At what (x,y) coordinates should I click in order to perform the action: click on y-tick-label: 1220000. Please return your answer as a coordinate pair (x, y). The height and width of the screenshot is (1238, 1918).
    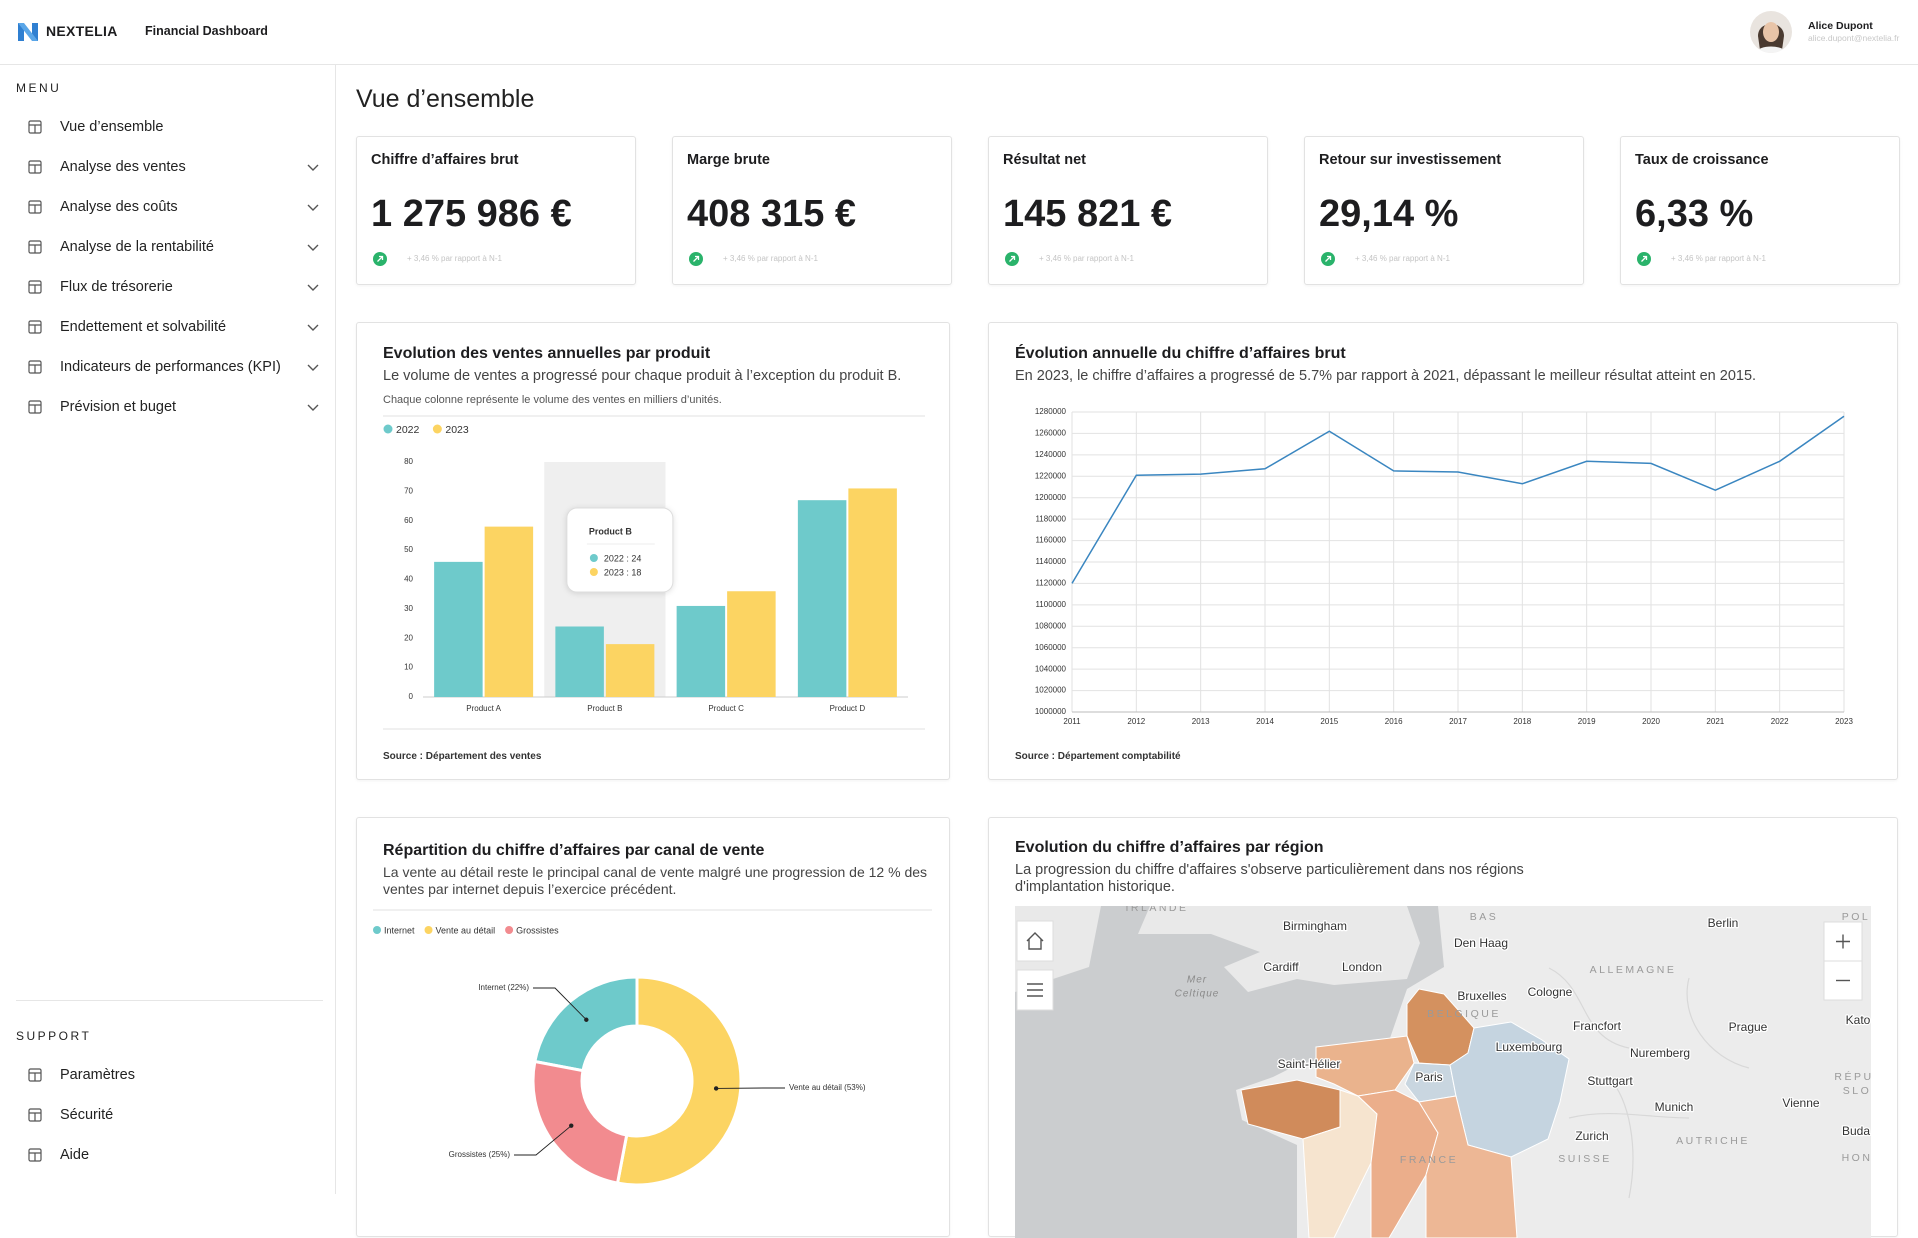
    Looking at the image, I should click on (1051, 475).